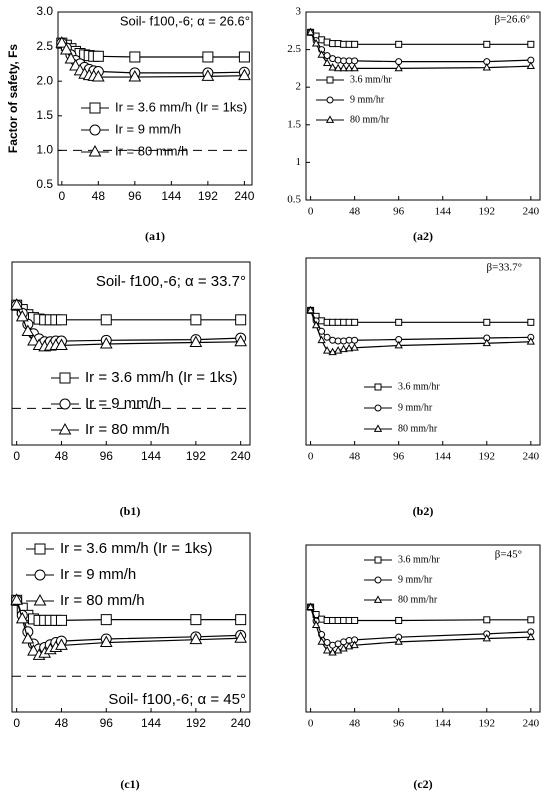 The width and height of the screenshot is (550, 795). Describe the element at coordinates (423, 511) in the screenshot. I see `caption: (b2)` at that location.